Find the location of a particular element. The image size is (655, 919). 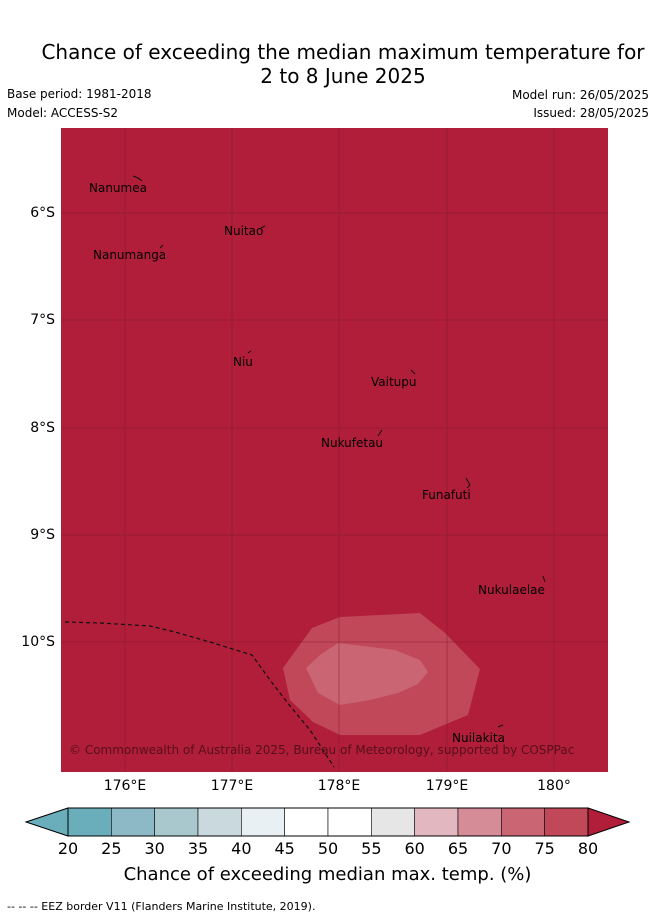

model-run: Model run: 26/05/2025 is located at coordinates (580, 95).